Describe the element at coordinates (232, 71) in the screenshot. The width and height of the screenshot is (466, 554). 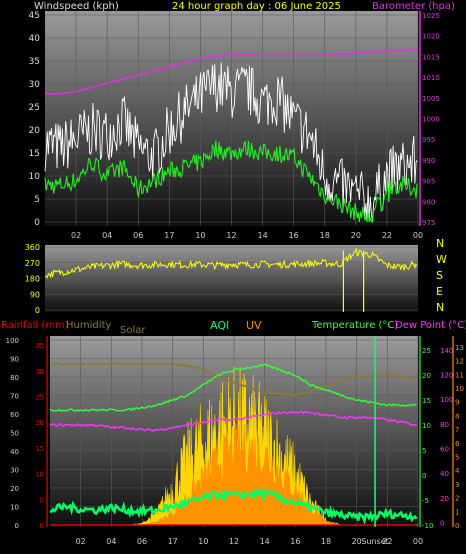
I see `barometer-series` at that location.